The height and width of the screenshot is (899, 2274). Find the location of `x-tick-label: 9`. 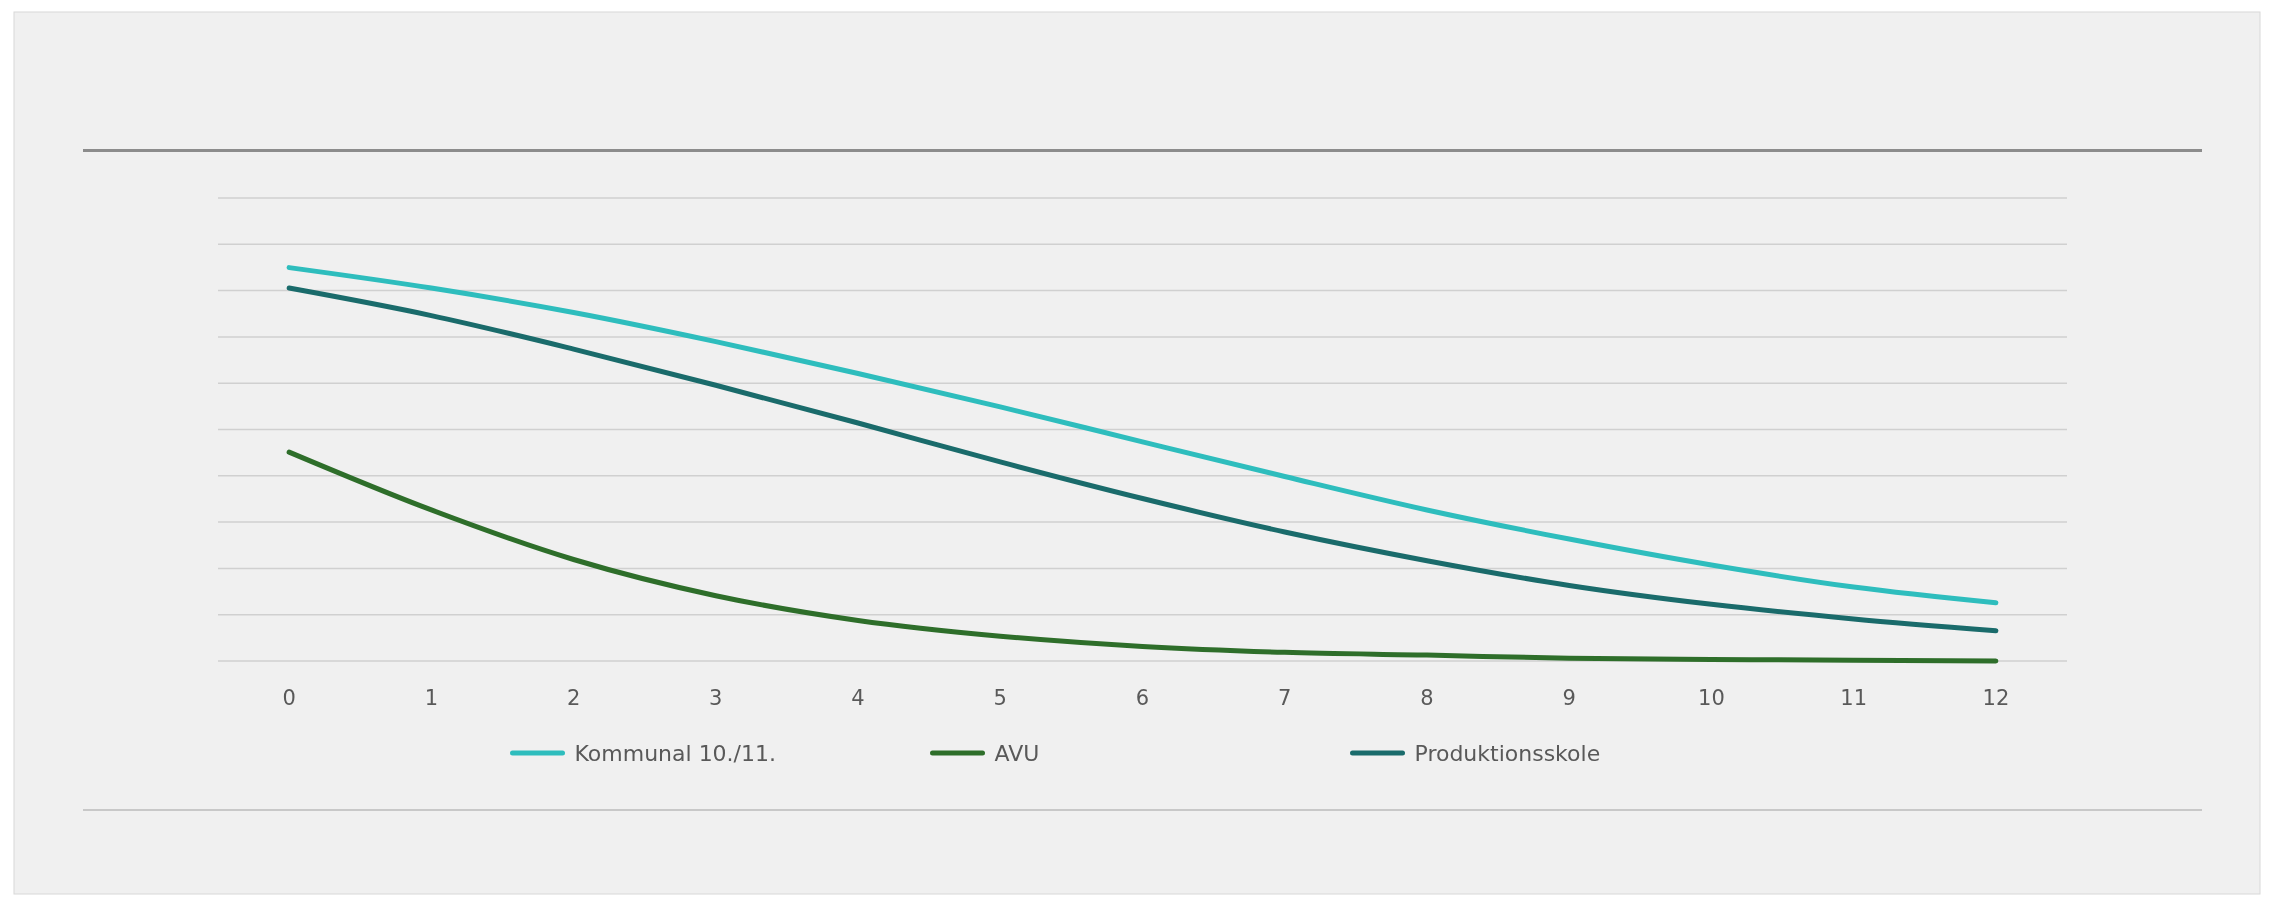

x-tick-label: 9 is located at coordinates (1569, 698).